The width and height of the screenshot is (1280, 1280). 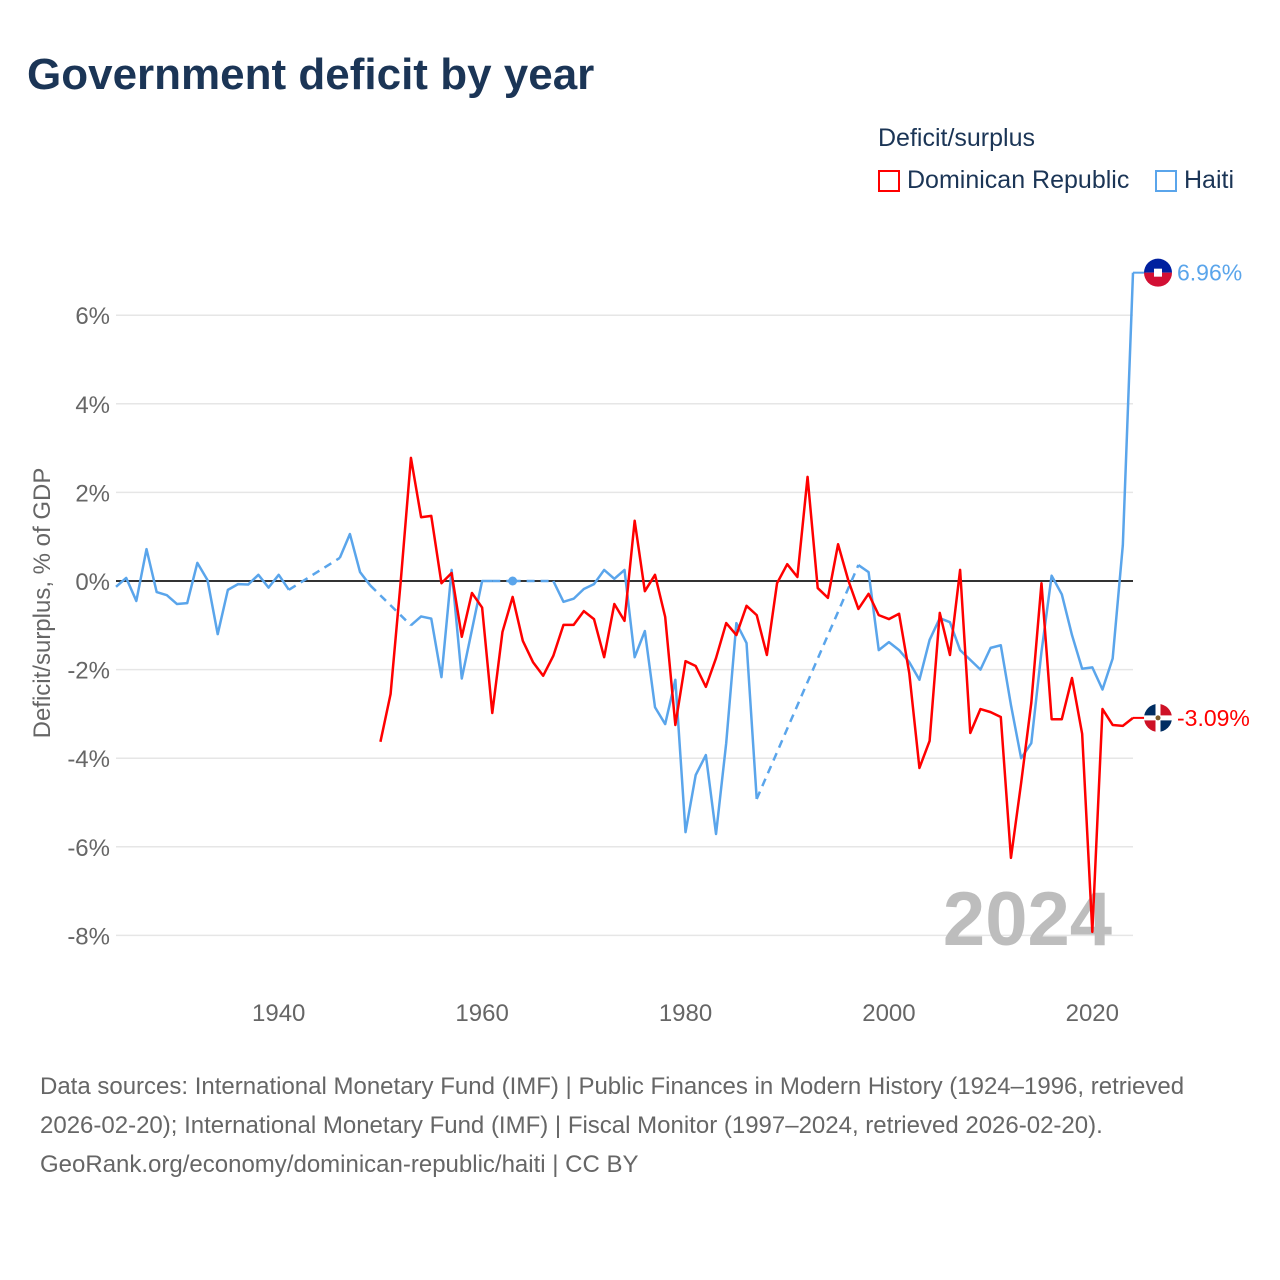 What do you see at coordinates (1209, 180) in the screenshot?
I see `legend-label: Haiti` at bounding box center [1209, 180].